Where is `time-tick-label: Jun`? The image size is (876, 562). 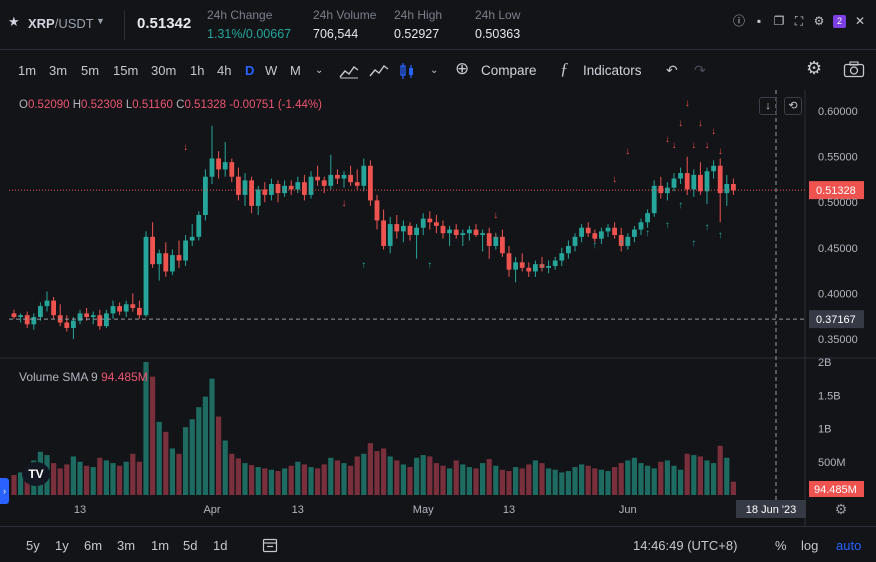 time-tick-label: Jun is located at coordinates (628, 510).